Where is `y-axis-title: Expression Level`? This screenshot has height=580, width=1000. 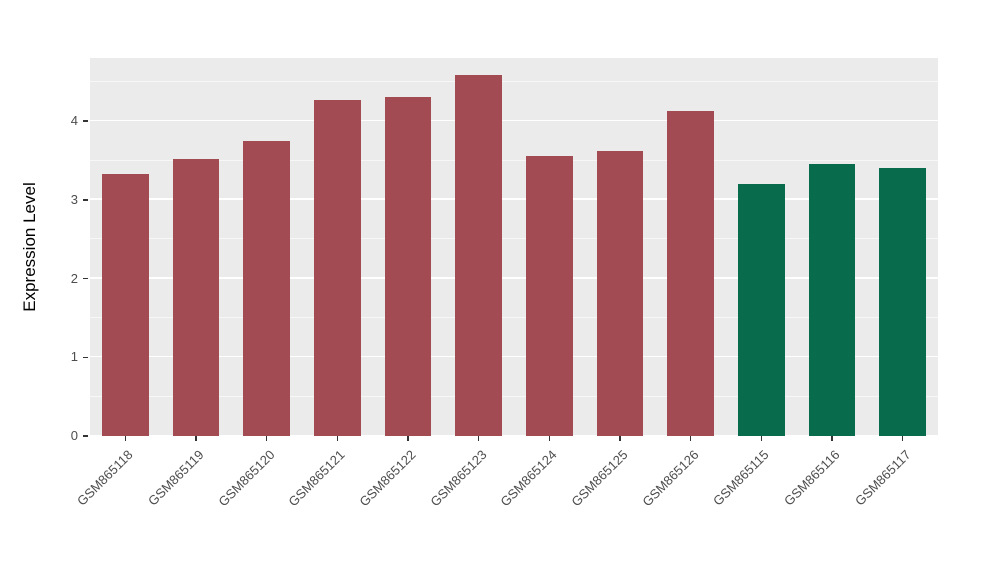 y-axis-title: Expression Level is located at coordinates (29, 247).